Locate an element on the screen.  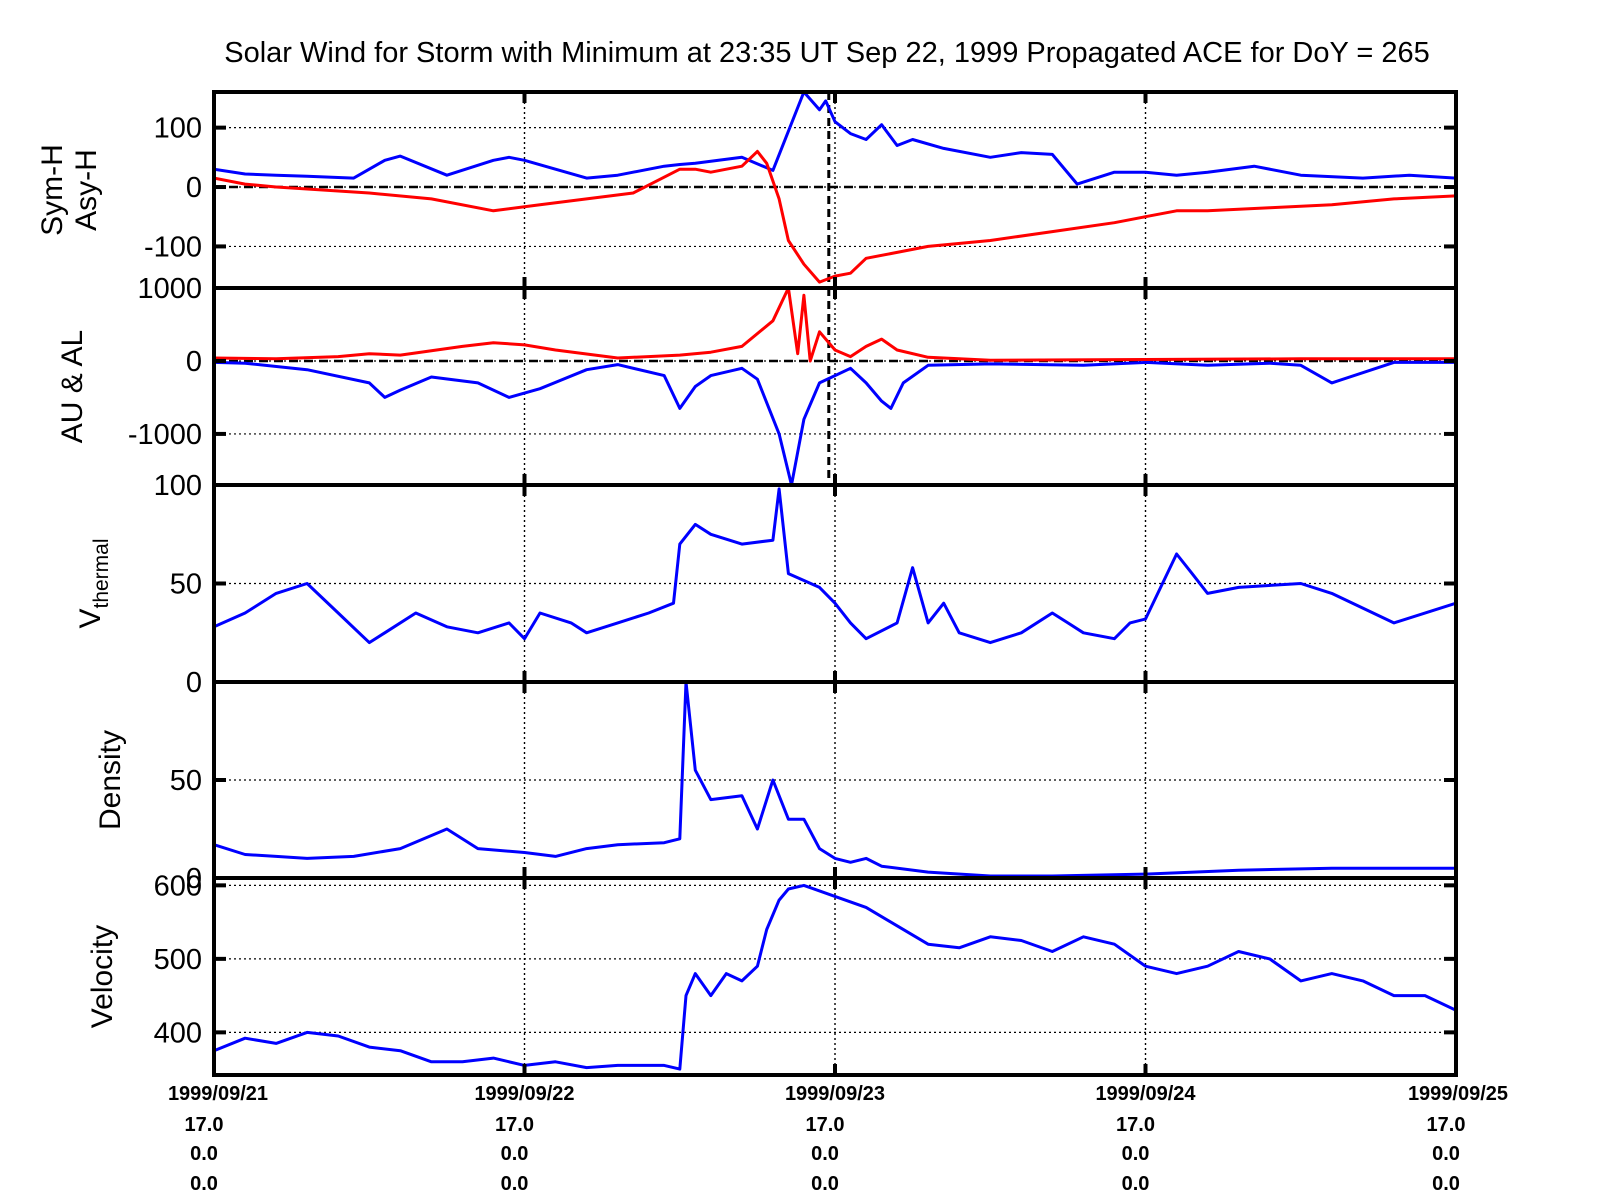
y-axis-label: Sym-HAsy-H is located at coordinates (69, 190).